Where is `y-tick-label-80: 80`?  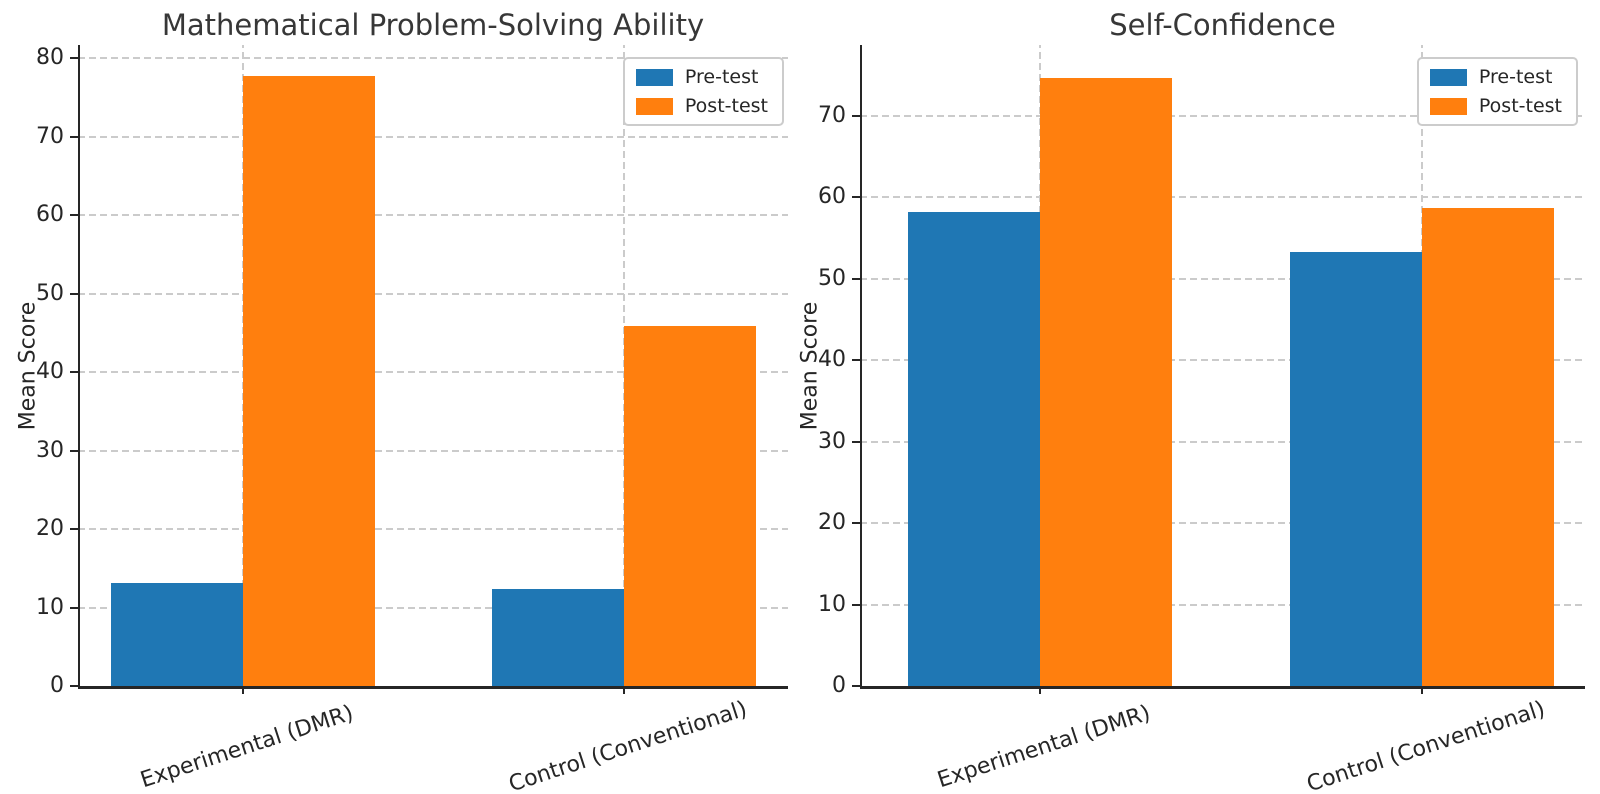 y-tick-label-80: 80 is located at coordinates (50, 58).